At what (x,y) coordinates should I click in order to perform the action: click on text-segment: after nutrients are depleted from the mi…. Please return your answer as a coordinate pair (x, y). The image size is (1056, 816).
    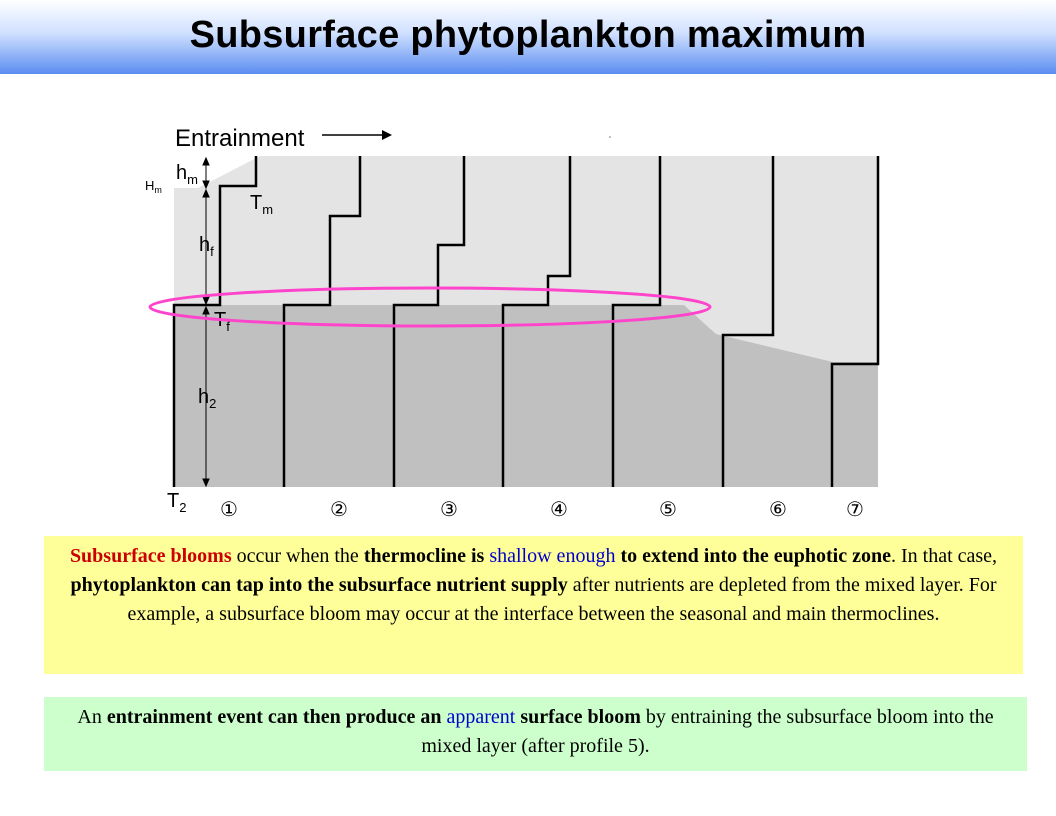
    Looking at the image, I should click on (562, 599).